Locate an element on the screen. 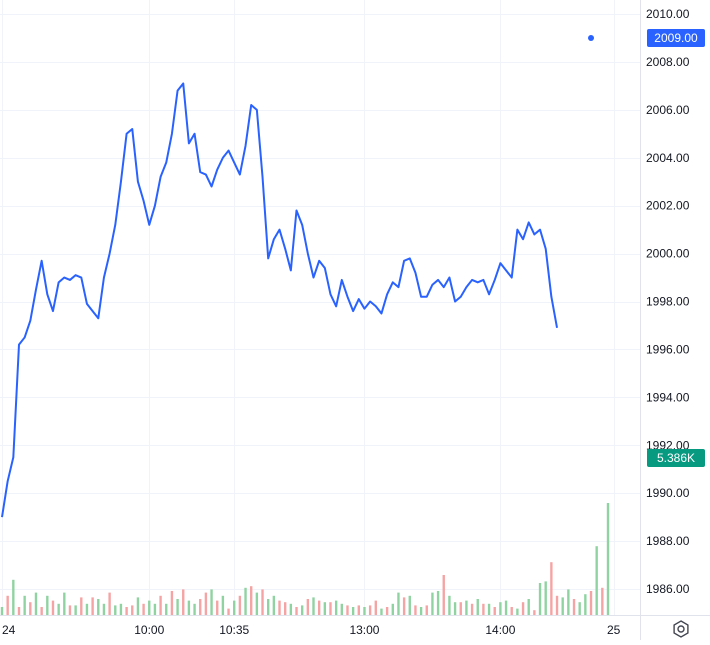 The width and height of the screenshot is (710, 645). price-tick-label: 2006.00 is located at coordinates (668, 110).